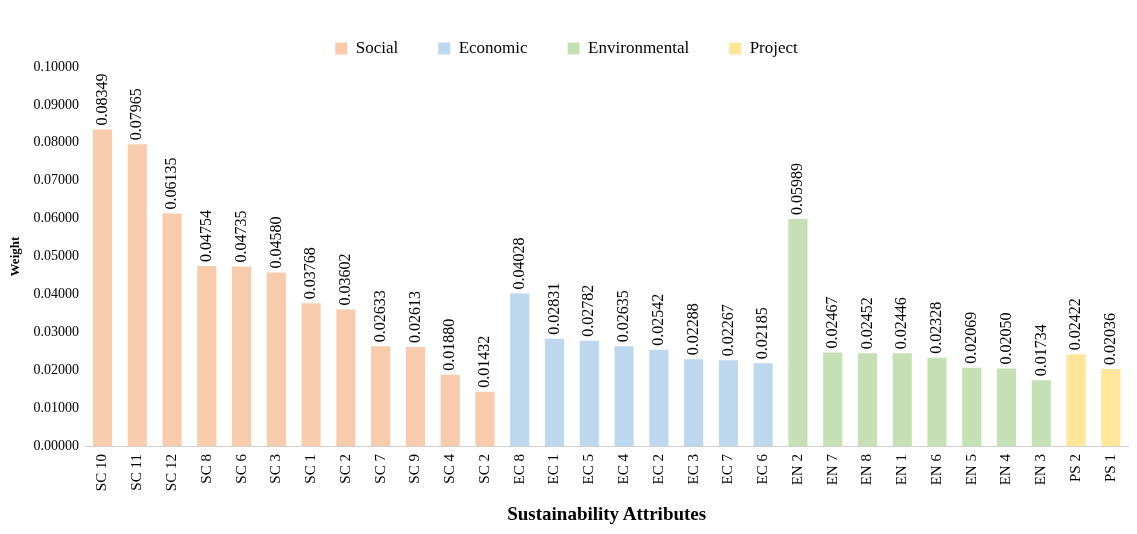  Describe the element at coordinates (56, 218) in the screenshot. I see `y-tick-label: 0.06000` at that location.